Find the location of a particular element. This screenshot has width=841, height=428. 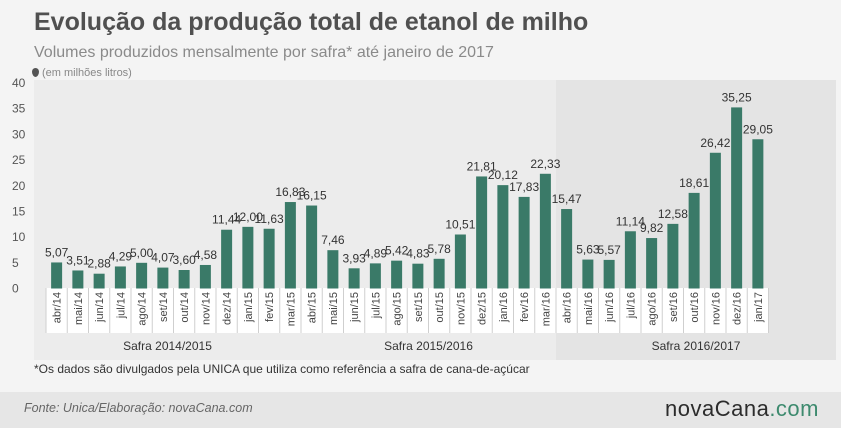

y-tick-label: 30 is located at coordinates (19, 134).